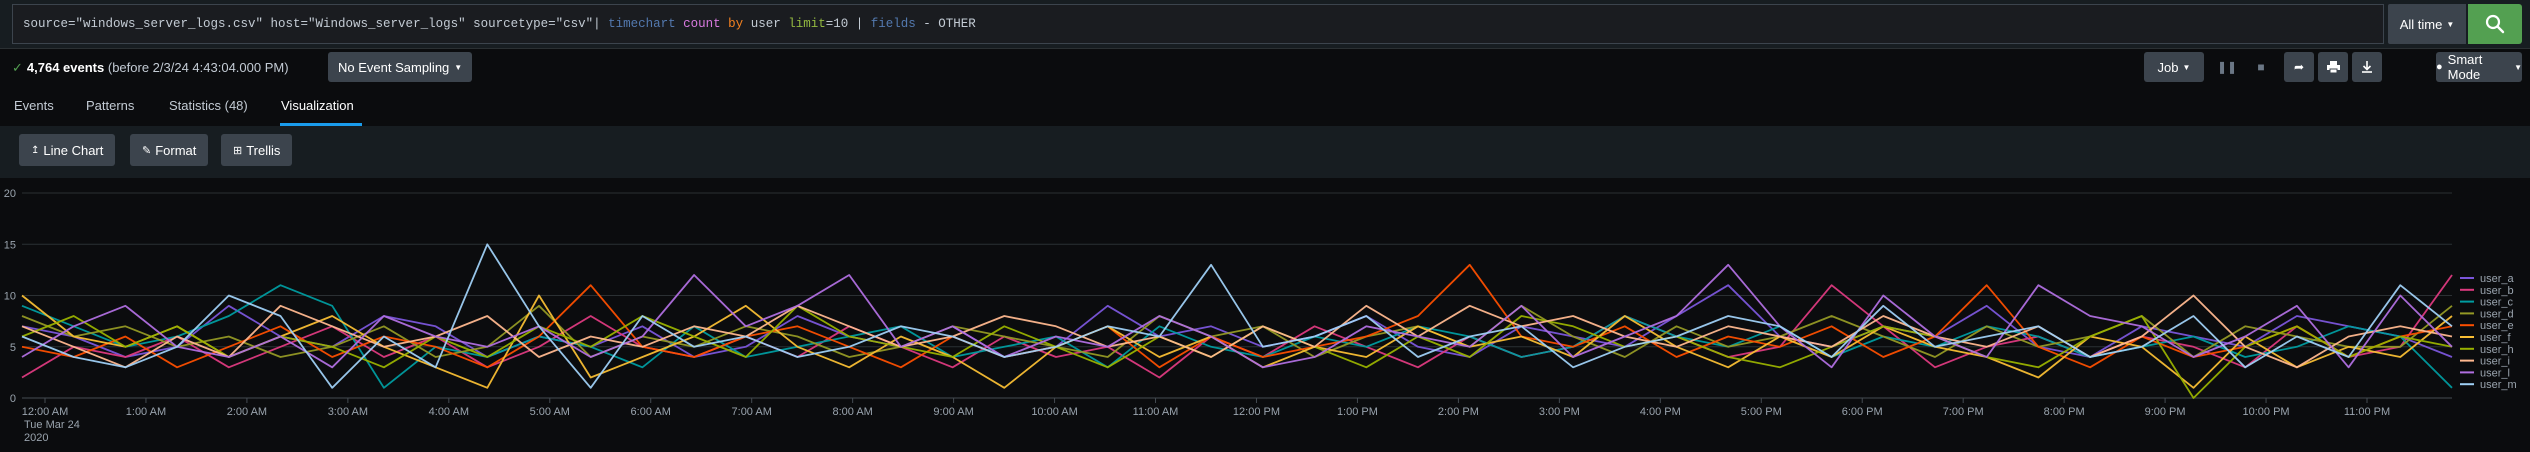  Describe the element at coordinates (247, 412) in the screenshot. I see `x-tick-label: 2:00 AM` at that location.